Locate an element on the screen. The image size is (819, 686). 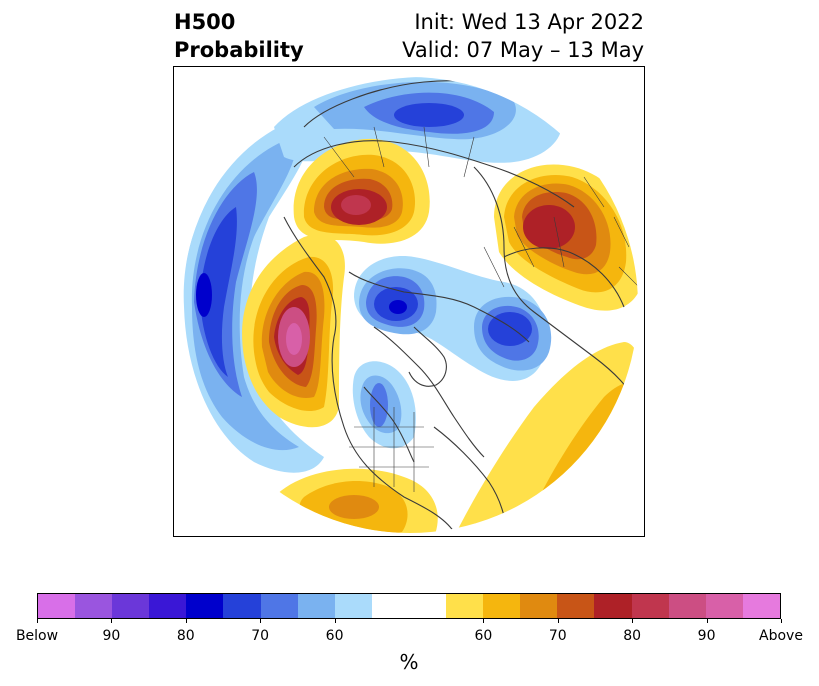
colorbar-tick-label: Below is located at coordinates (37, 636).